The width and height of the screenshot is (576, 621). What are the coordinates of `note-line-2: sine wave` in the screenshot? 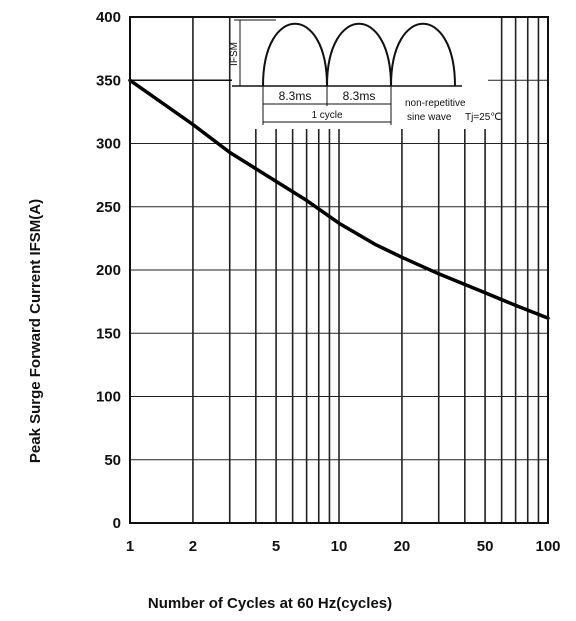 It's located at (429, 117).